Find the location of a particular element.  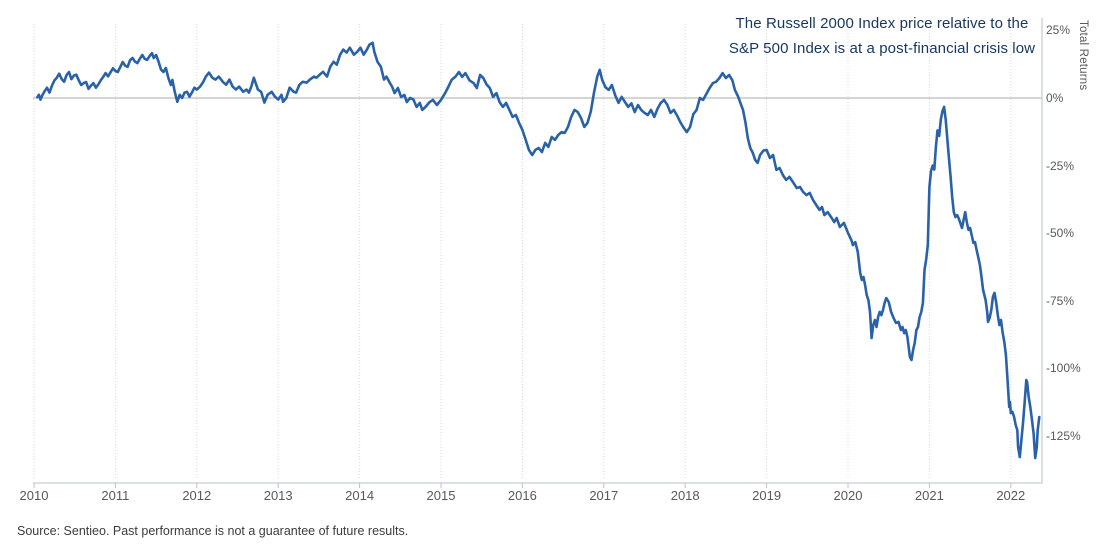

y-tick-label: -50% is located at coordinates (1060, 233).